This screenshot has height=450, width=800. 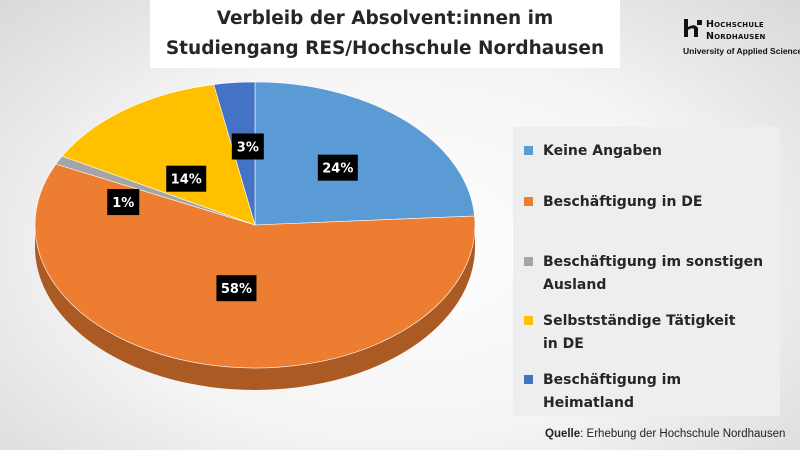 I want to click on data-label-4: 14%, so click(x=186, y=178).